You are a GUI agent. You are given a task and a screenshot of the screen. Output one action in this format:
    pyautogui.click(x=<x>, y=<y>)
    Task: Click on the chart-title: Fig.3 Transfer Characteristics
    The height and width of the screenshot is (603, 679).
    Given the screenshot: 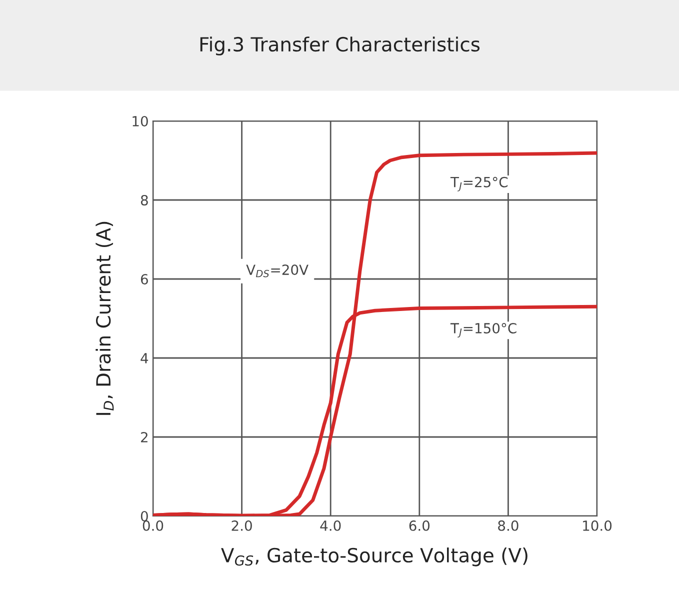 What is the action you would take?
    pyautogui.click(x=340, y=46)
    